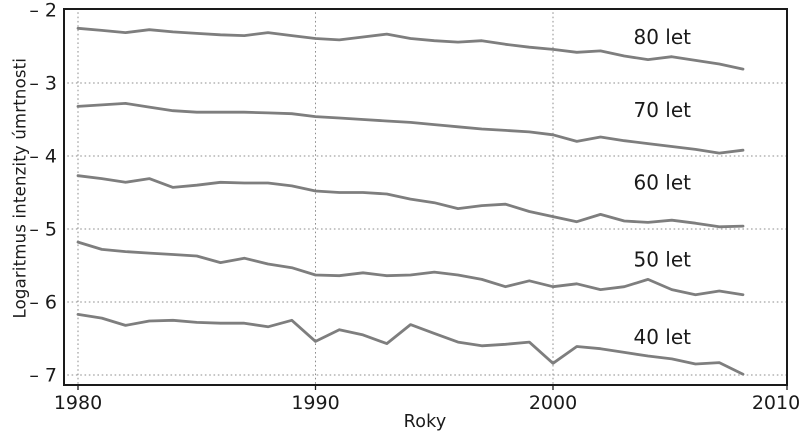 Image resolution: width=800 pixels, height=442 pixels. What do you see at coordinates (43, 376) in the screenshot?
I see `y-tick-label: – 7` at bounding box center [43, 376].